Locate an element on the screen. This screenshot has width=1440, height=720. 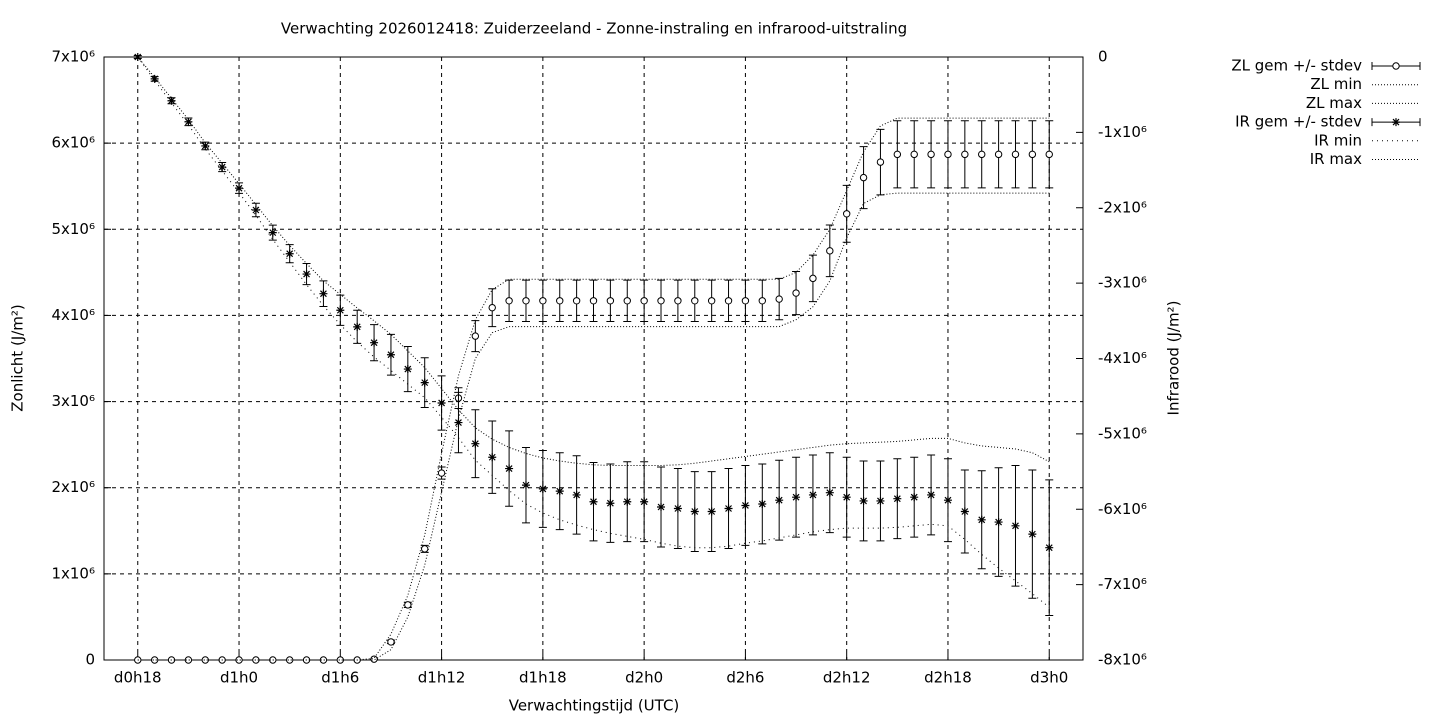
legend-label: IR max is located at coordinates (1336, 159).